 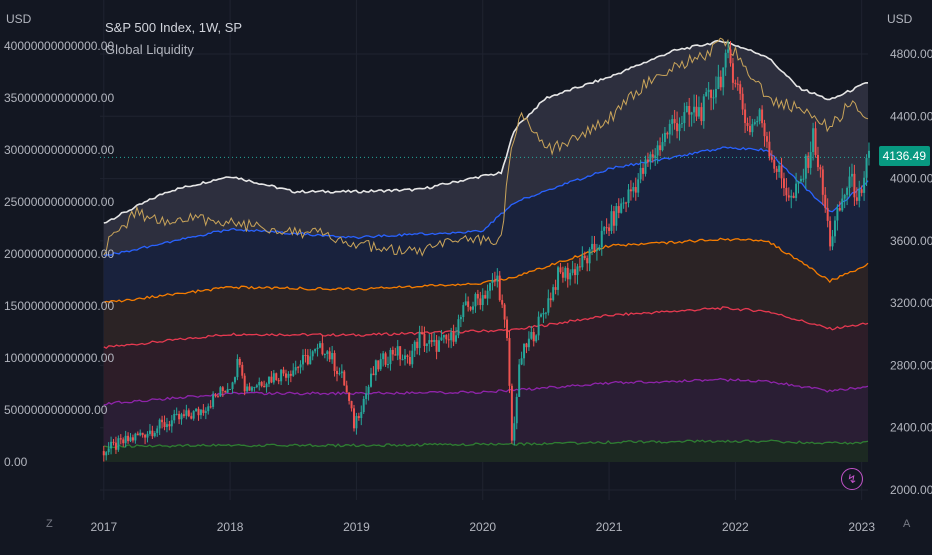 What do you see at coordinates (482, 527) in the screenshot?
I see `time-axis: 2017 2018 2019 2020 2021 2022 2023` at bounding box center [482, 527].